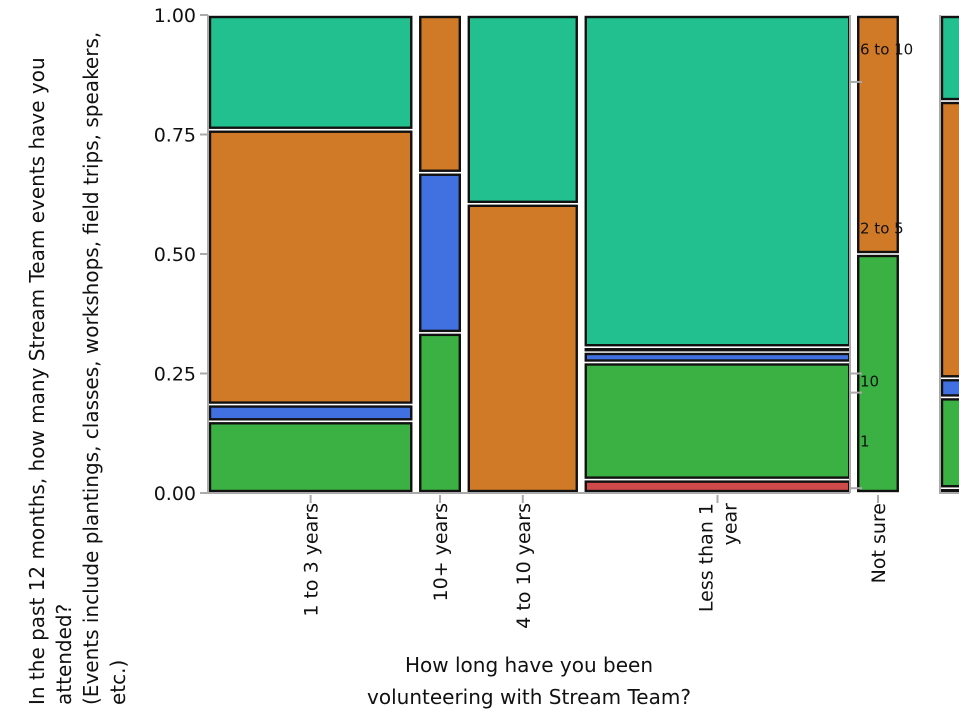 This screenshot has height=717, width=959. I want to click on y-tick-label: 1.00, so click(175, 16).